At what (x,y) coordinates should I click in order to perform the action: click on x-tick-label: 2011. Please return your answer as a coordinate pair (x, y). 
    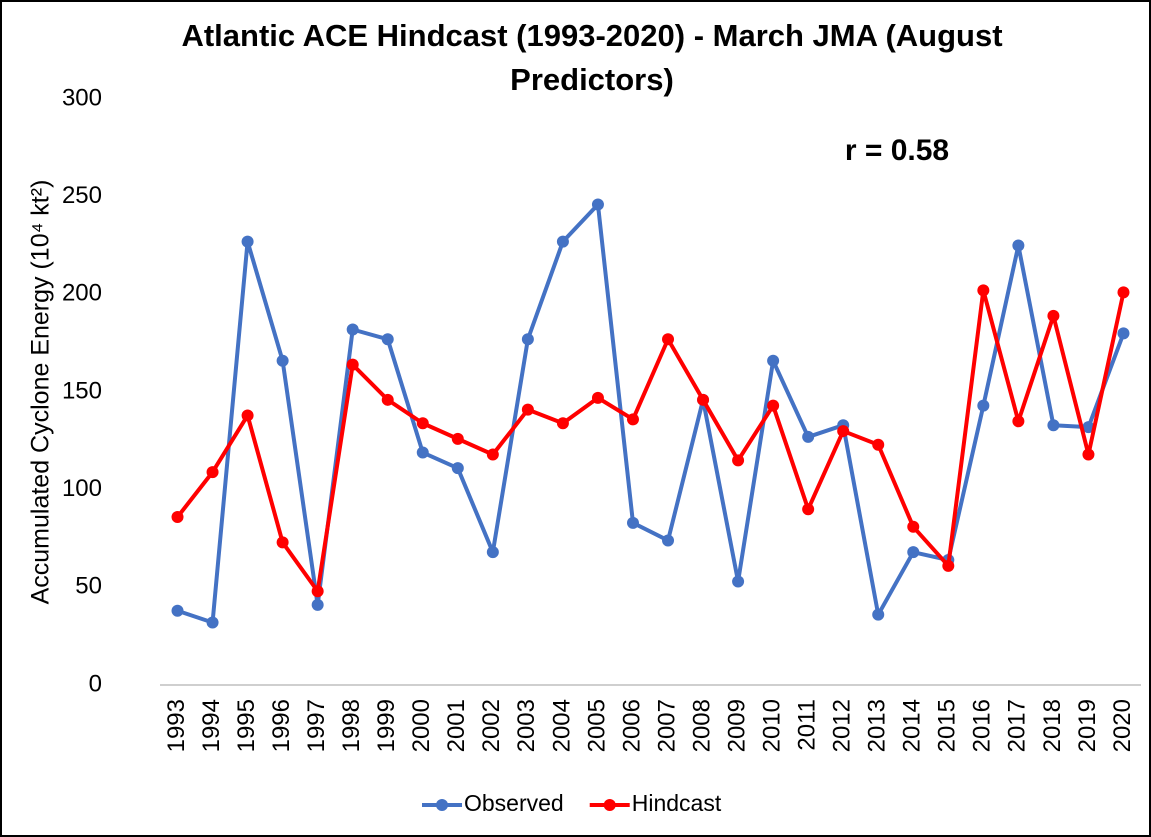
    Looking at the image, I should click on (807, 725).